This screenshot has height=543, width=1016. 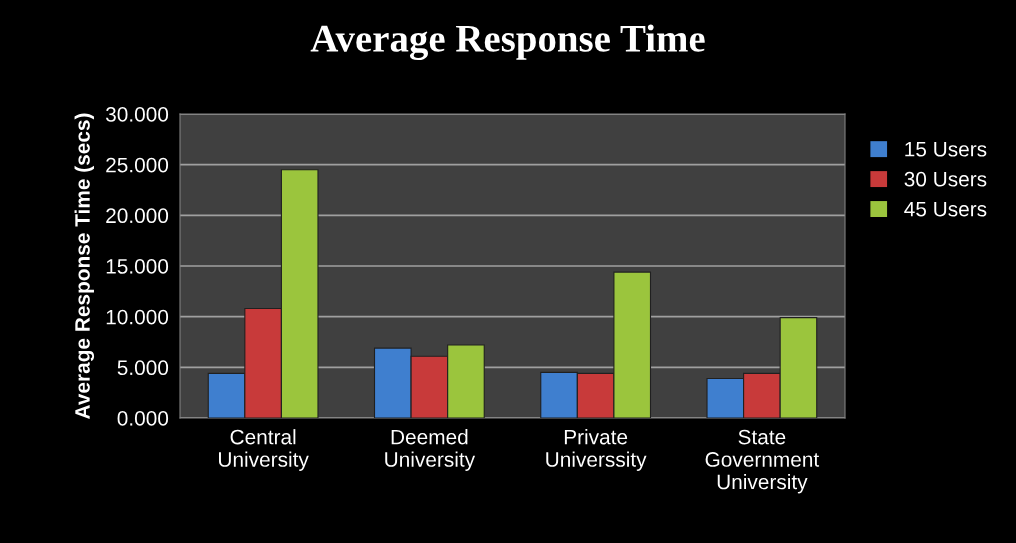 I want to click on legend-label: 15 Users, so click(x=946, y=149).